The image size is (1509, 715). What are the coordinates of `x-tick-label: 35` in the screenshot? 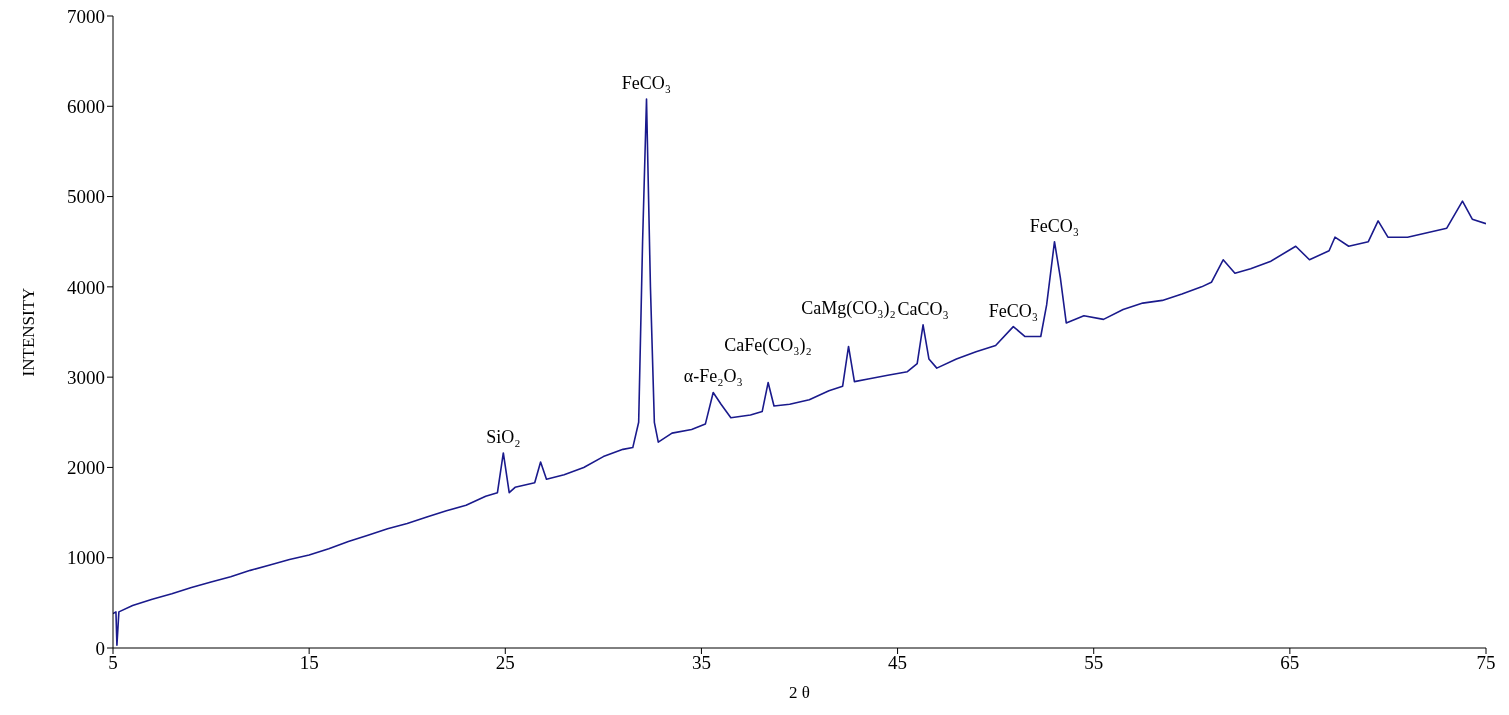 It's located at (701, 663).